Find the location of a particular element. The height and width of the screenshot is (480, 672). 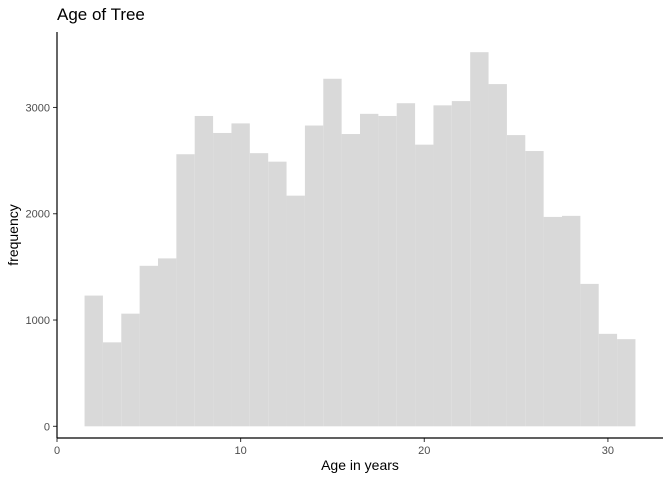

x-tick-label: 30 is located at coordinates (608, 451).